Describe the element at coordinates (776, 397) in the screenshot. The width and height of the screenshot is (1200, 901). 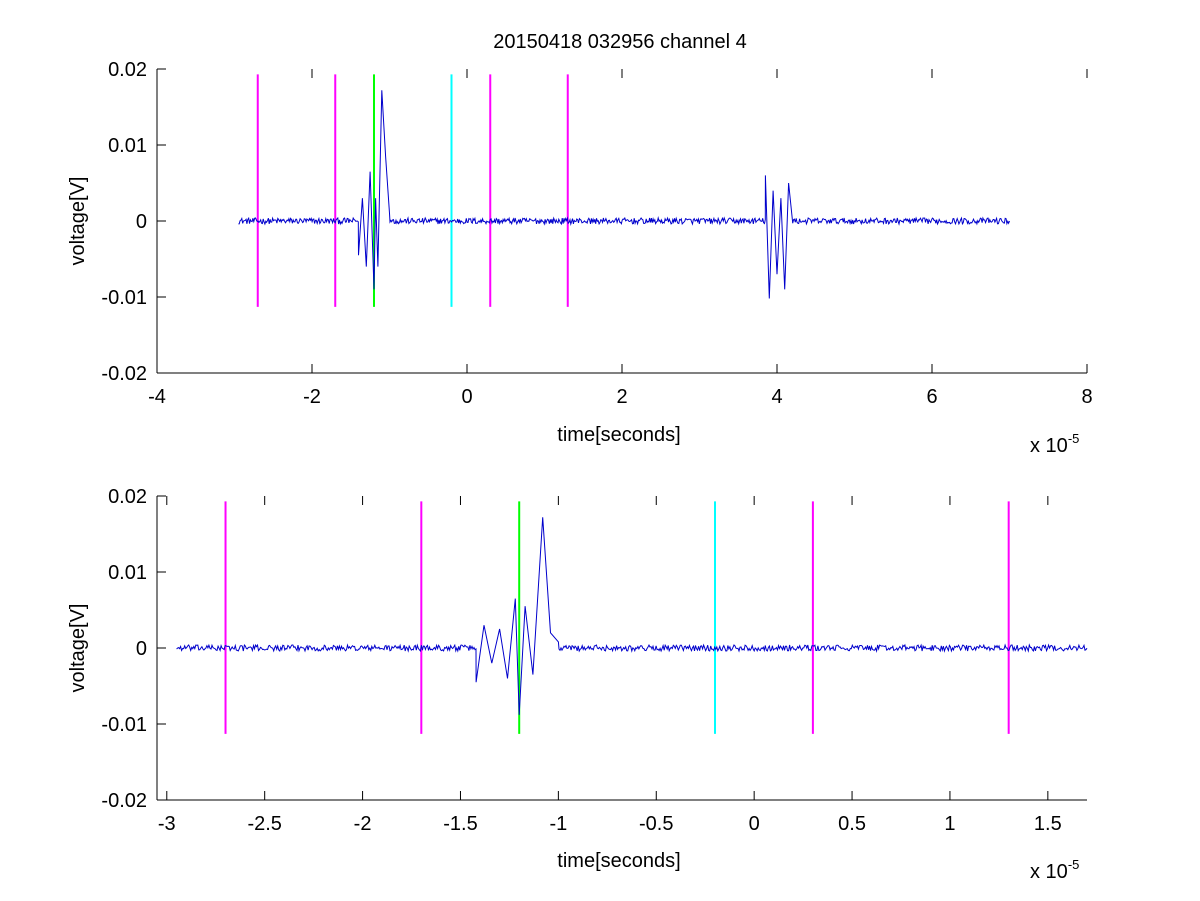
I see `x-tick-label: 4` at that location.